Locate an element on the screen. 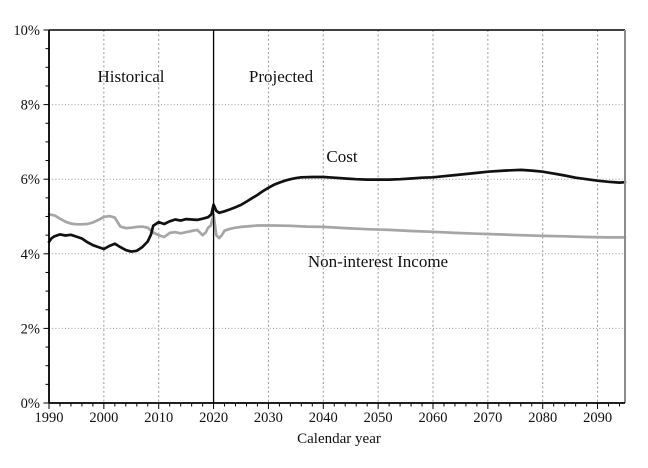  y-tick-label: 8% is located at coordinates (30, 106).